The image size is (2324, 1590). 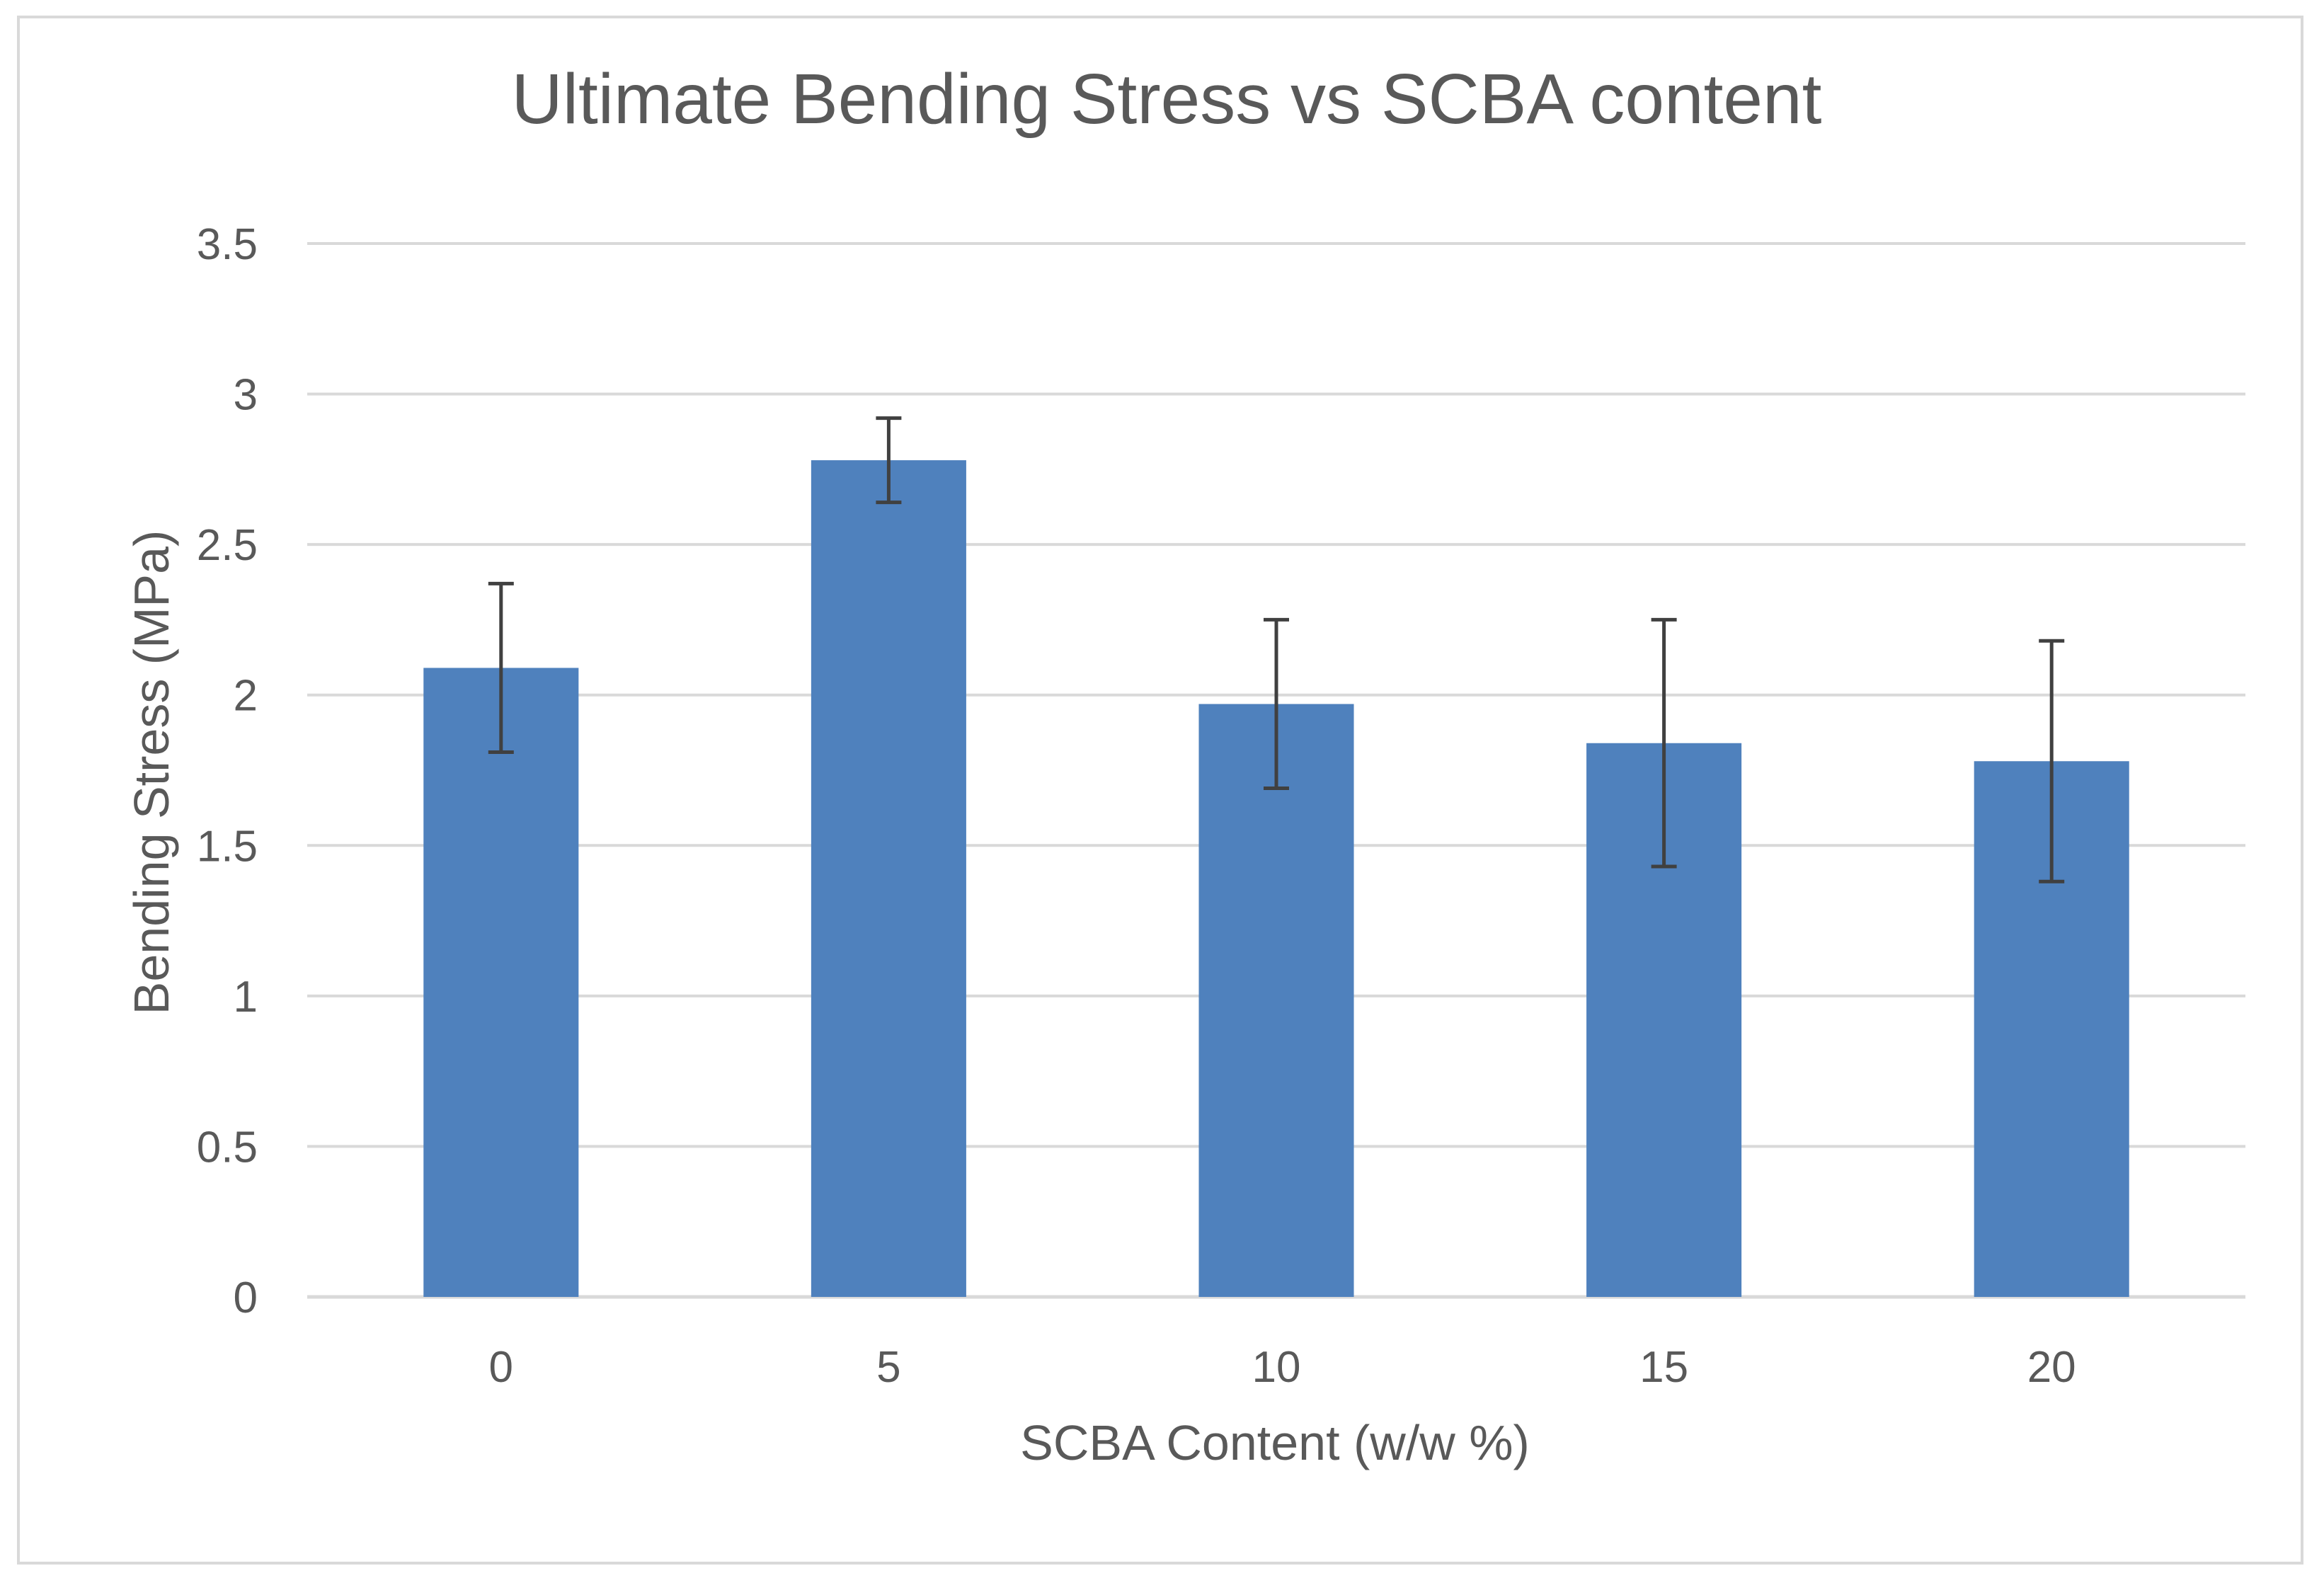 What do you see at coordinates (501, 1367) in the screenshot?
I see `x-tick-label: 0` at bounding box center [501, 1367].